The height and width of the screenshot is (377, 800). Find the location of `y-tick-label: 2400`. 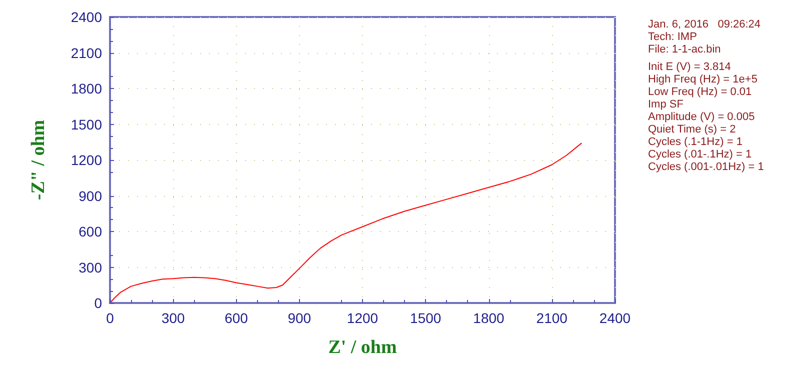

y-tick-label: 2400 is located at coordinates (86, 17).